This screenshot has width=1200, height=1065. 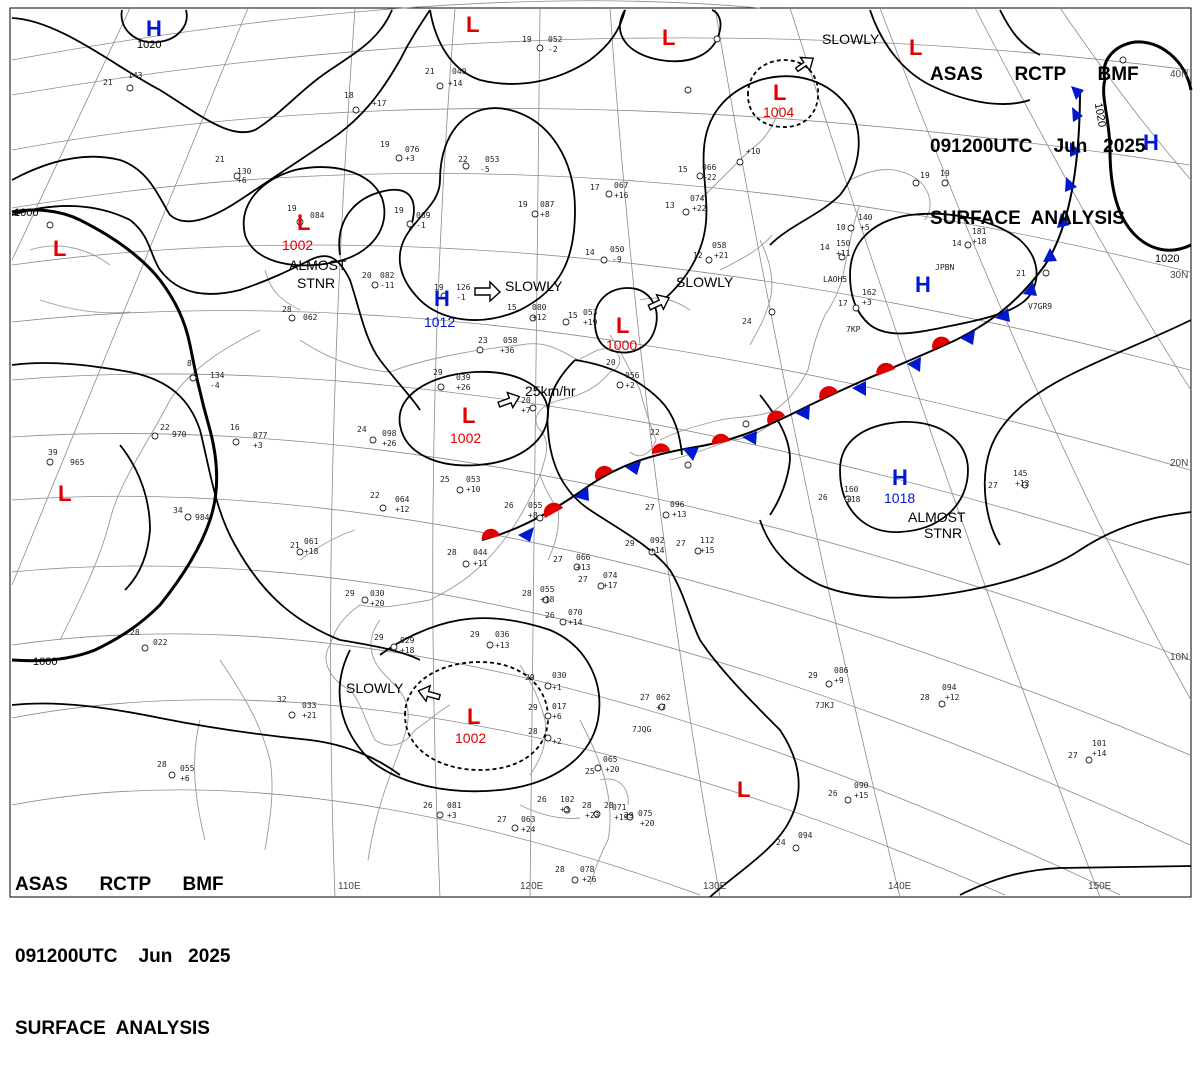 I want to click on station-id: 7JKJ, so click(x=824, y=705).